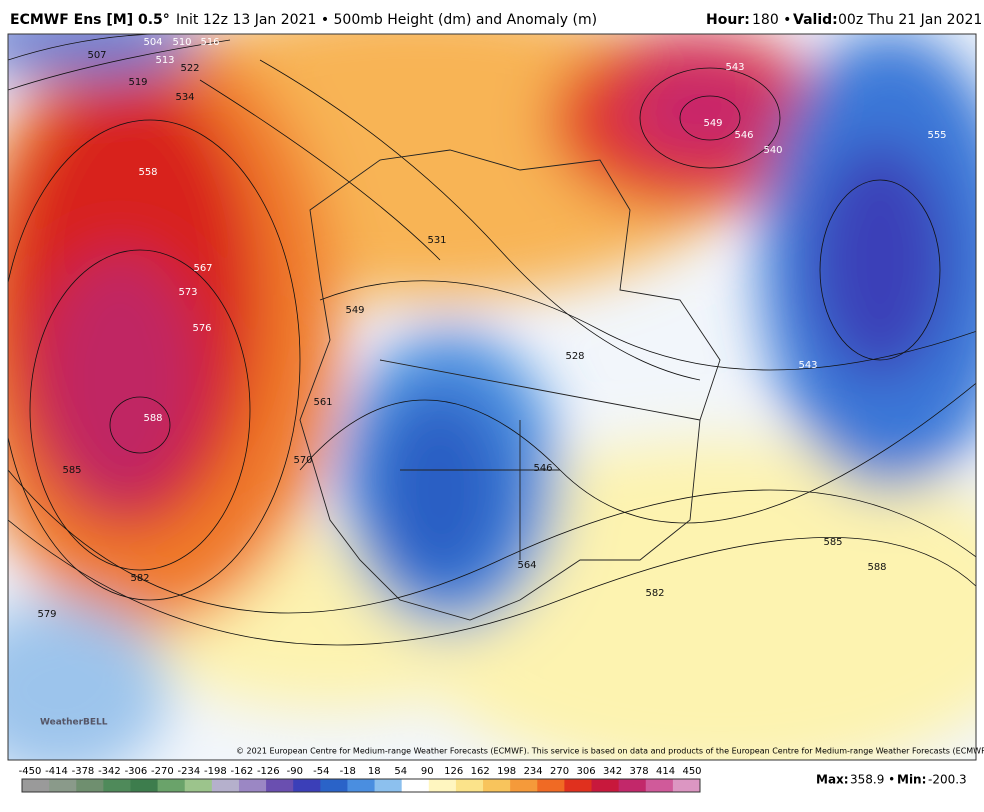 This screenshot has height=812, width=984. Describe the element at coordinates (189, 771) in the screenshot. I see `colorbar-tick-label: -234` at that location.